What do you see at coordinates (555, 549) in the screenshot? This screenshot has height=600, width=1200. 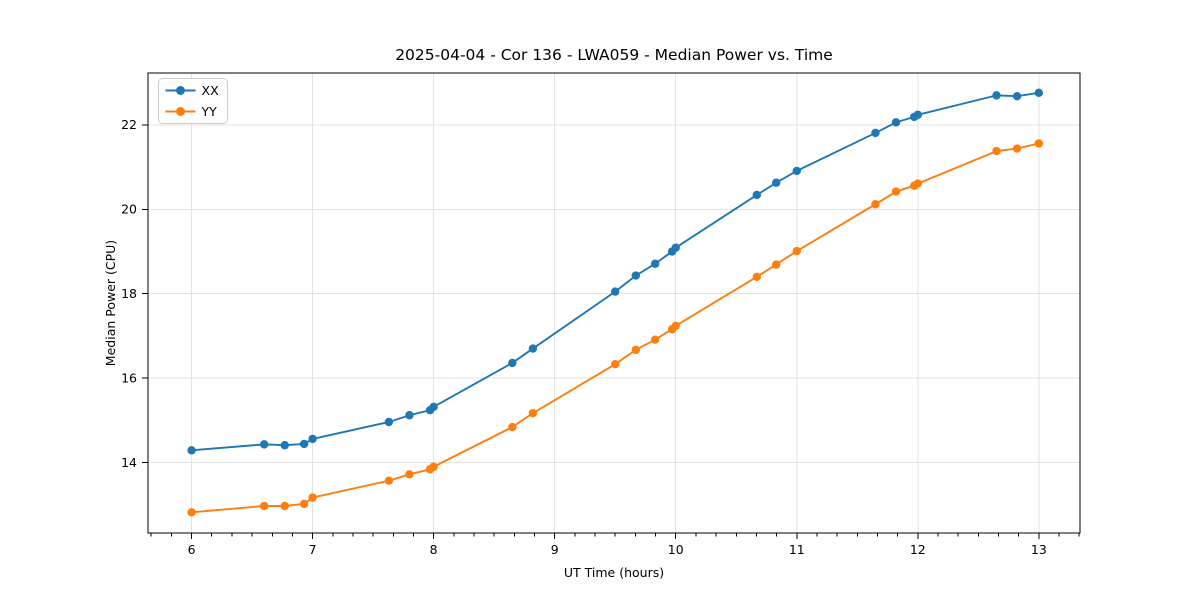 I see `x-tick-label-9: 9` at bounding box center [555, 549].